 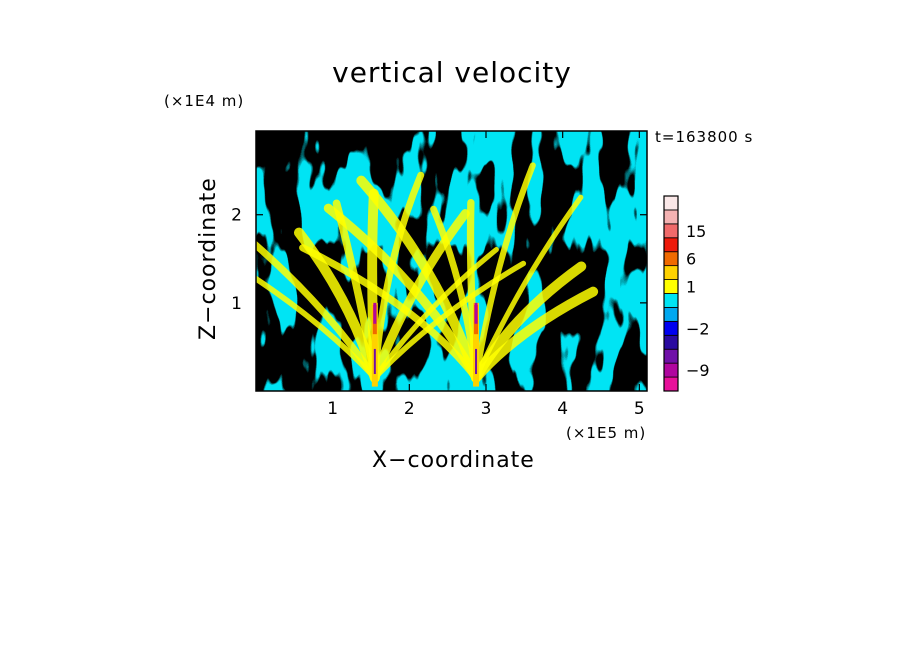 What do you see at coordinates (236, 304) in the screenshot?
I see `z-tick-label: 1` at bounding box center [236, 304].